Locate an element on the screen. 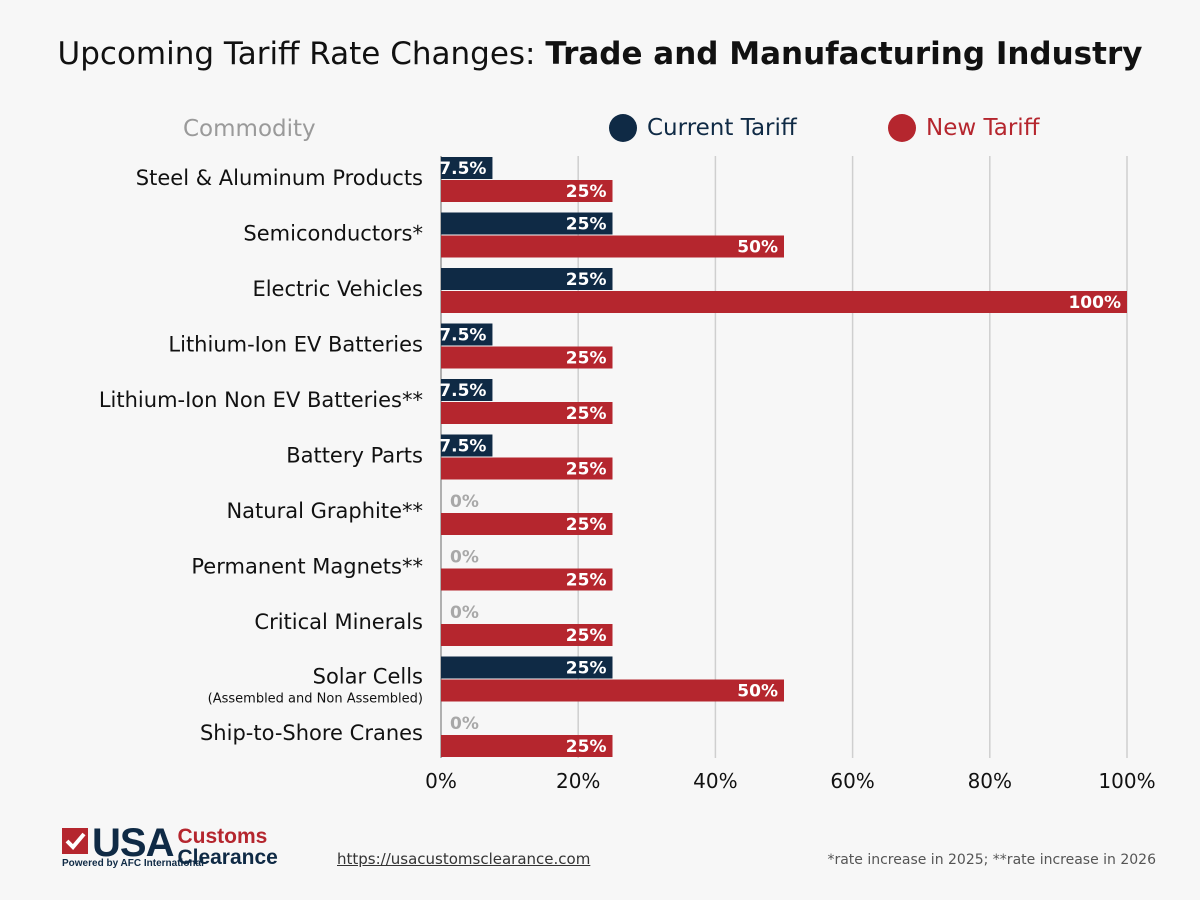 This screenshot has width=1200, height=900. logo-powered-by: Powered by AFC International is located at coordinates (133, 863).